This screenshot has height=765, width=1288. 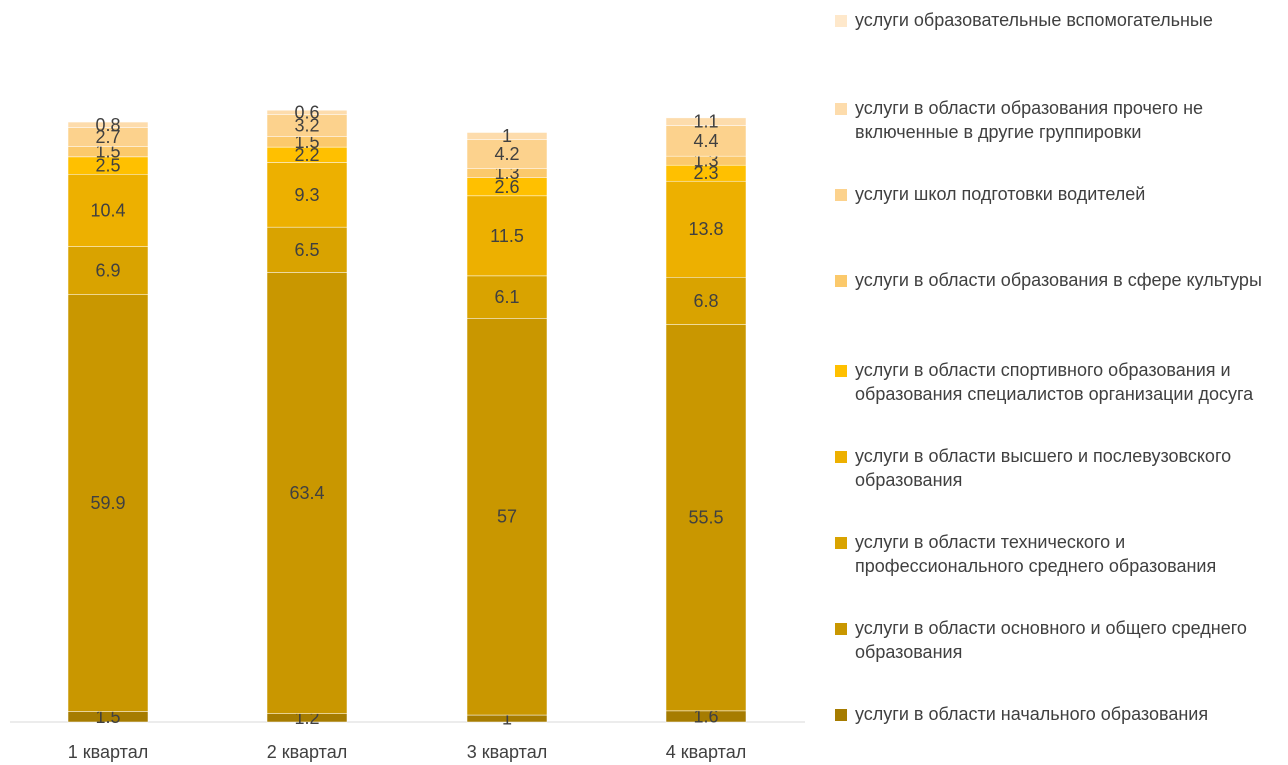 I want to click on data-label: 2.7, so click(x=107, y=137).